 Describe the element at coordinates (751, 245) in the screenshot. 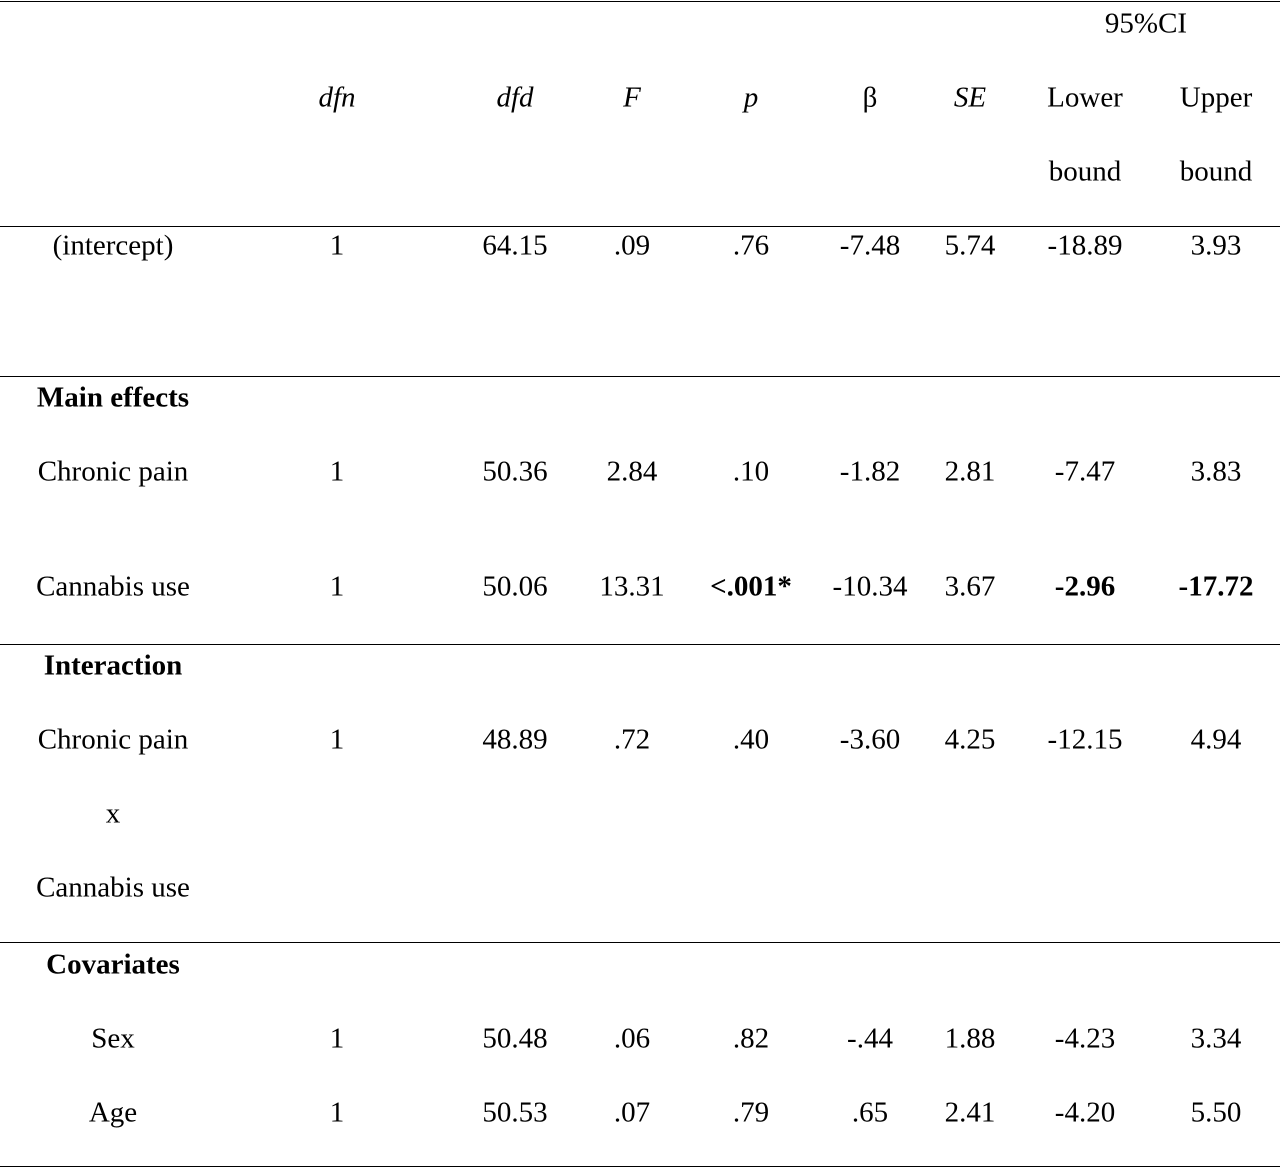

I see `cell-p: .76` at that location.